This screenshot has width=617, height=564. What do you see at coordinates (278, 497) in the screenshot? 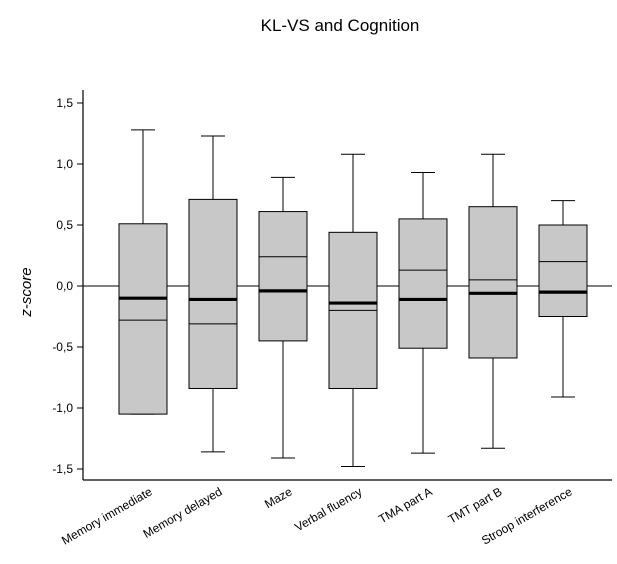
I see `category-label: Maze` at bounding box center [278, 497].